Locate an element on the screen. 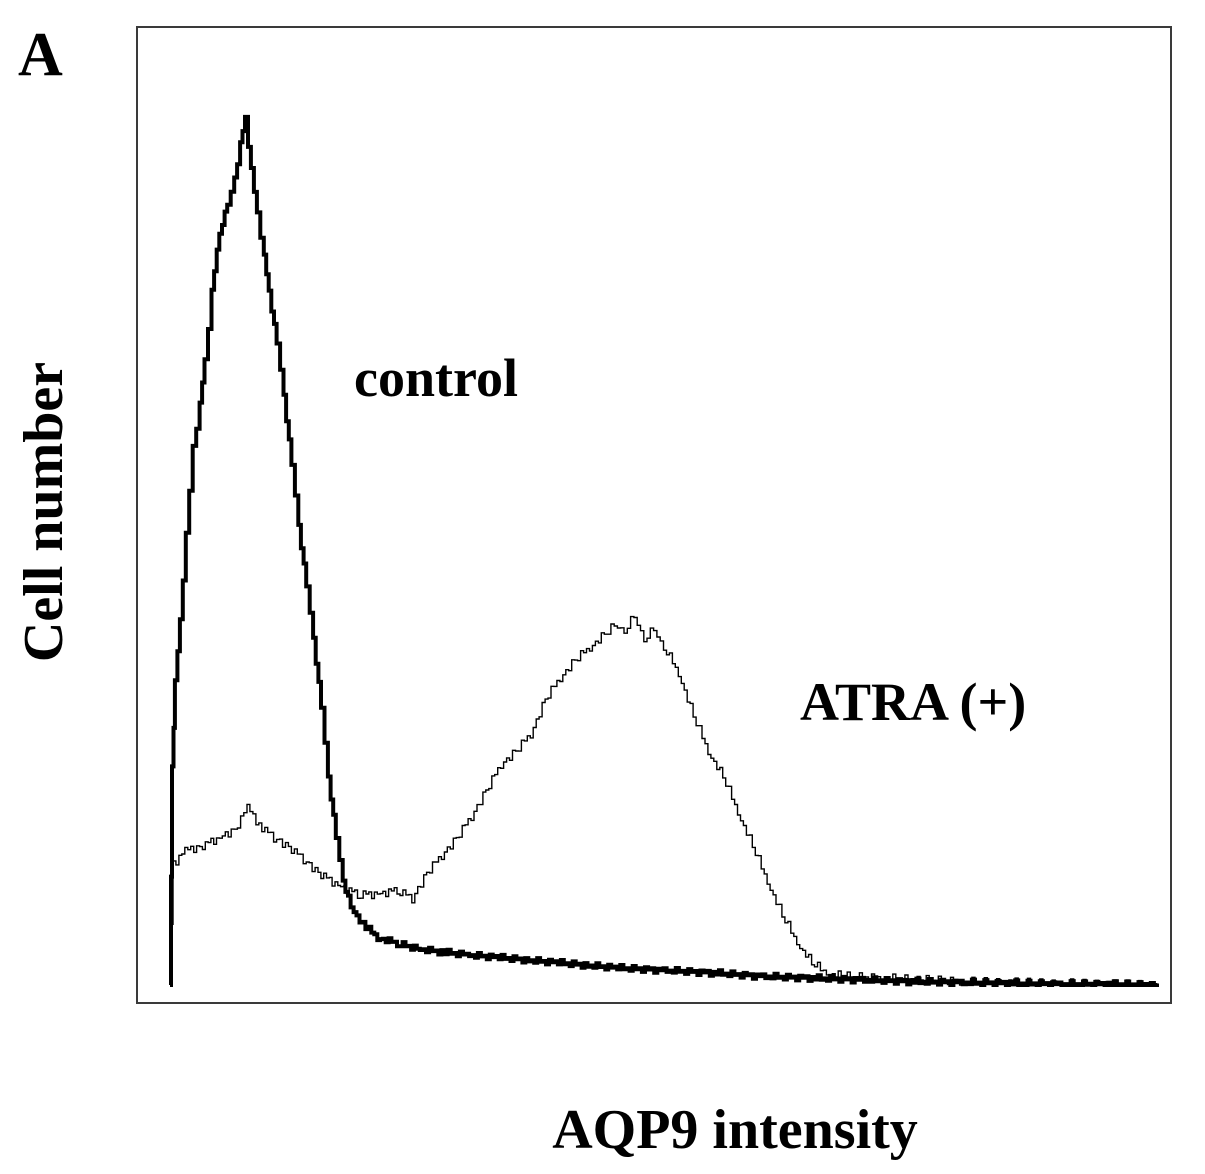 The height and width of the screenshot is (1174, 1205). panel-label: A is located at coordinates (40, 55).